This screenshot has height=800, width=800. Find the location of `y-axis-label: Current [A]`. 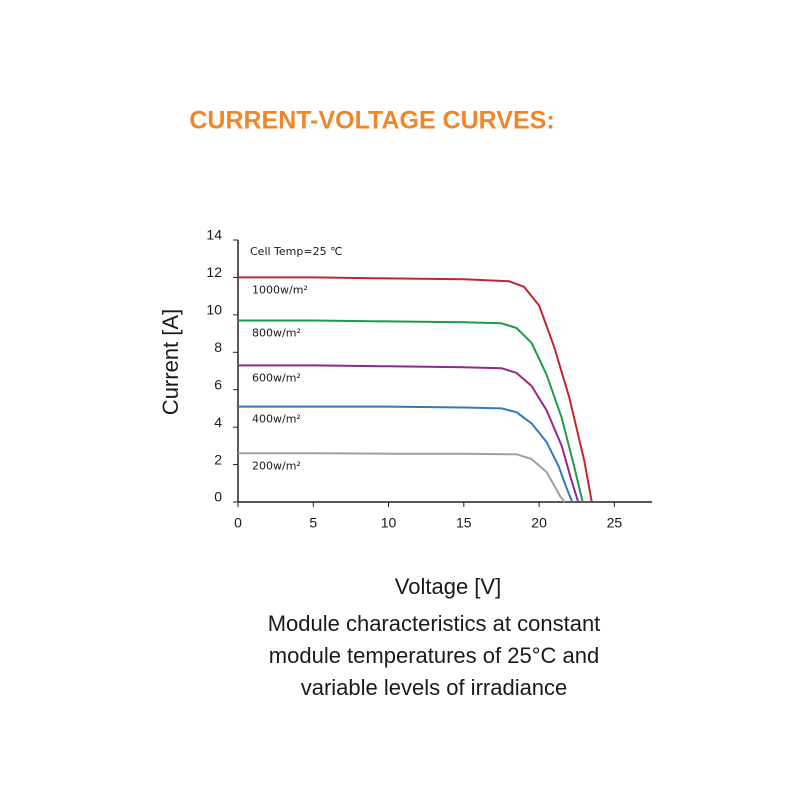

y-axis-label: Current [A] is located at coordinates (170, 362).